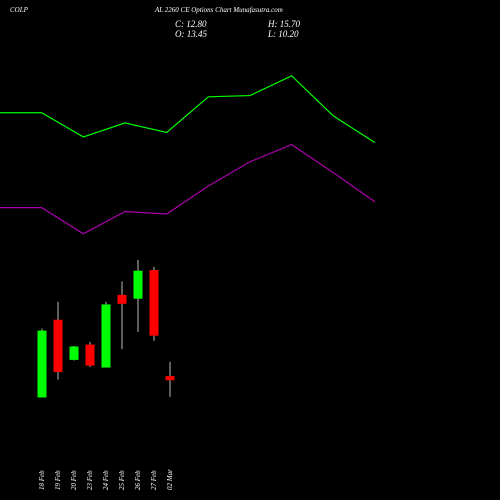  What do you see at coordinates (138, 480) in the screenshot?
I see `x-tick-label: 26 Feb` at bounding box center [138, 480].